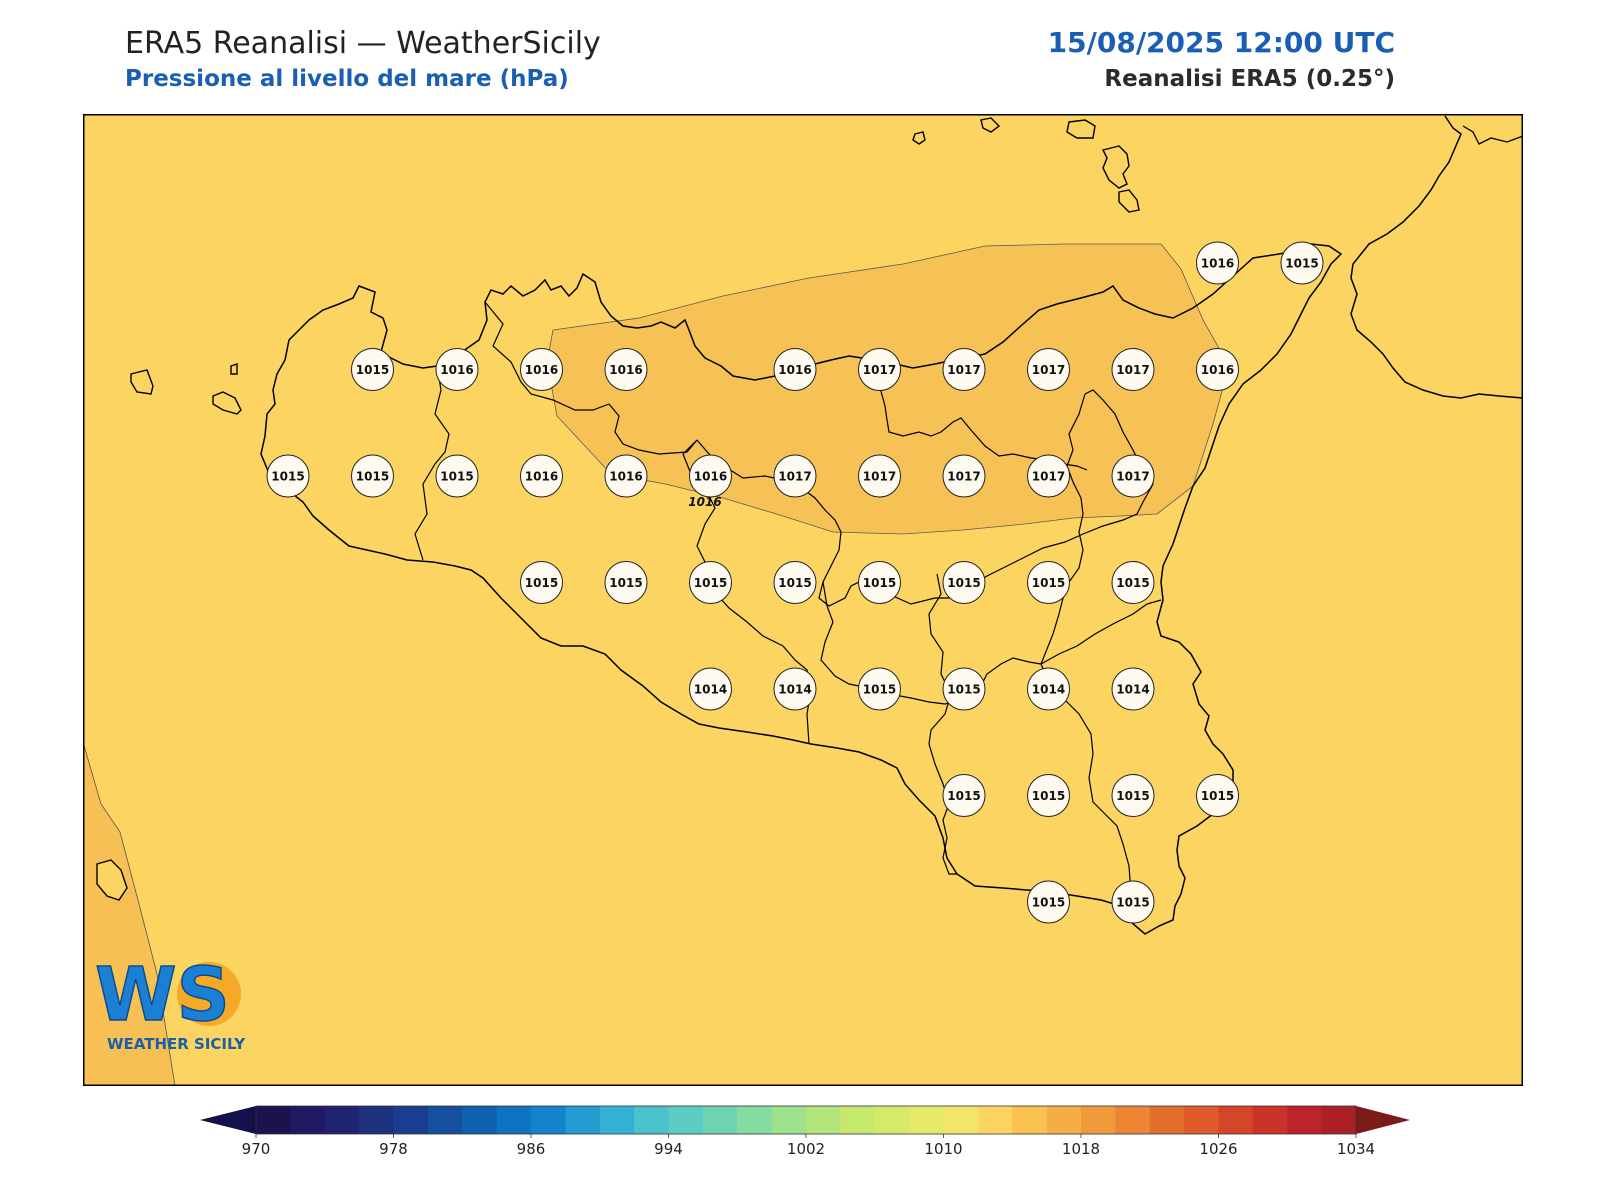 The height and width of the screenshot is (1200, 1600). Describe the element at coordinates (704, 502) in the screenshot. I see `contour-label: 1016` at that location.